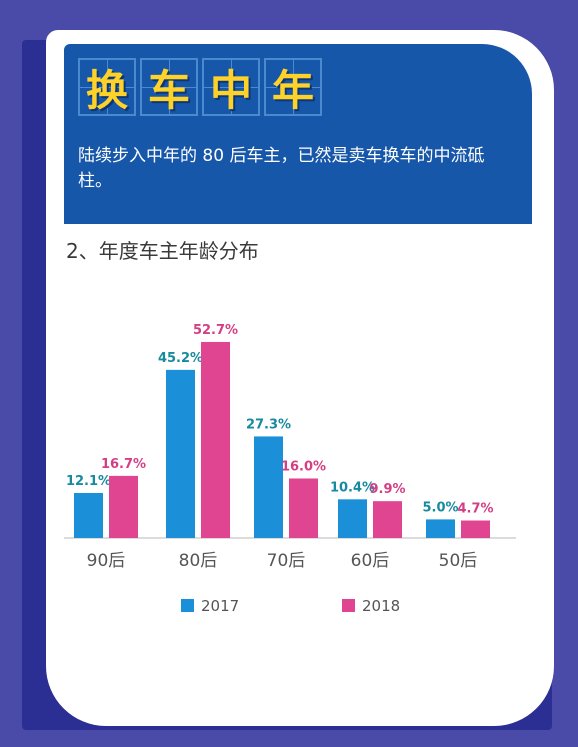 This screenshot has width=578, height=747. Describe the element at coordinates (200, 87) in the screenshot. I see `title-row: 换 车 中 年` at that location.